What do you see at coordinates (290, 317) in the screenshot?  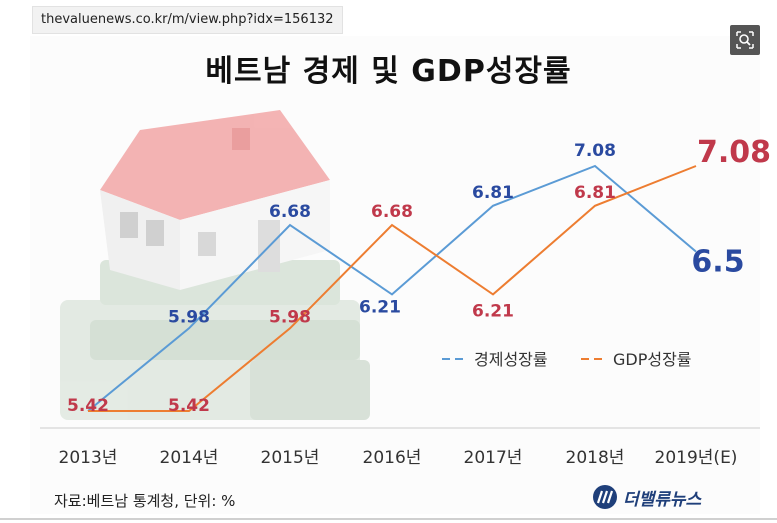 I see `data-label-1-2: 5.98` at bounding box center [290, 317].